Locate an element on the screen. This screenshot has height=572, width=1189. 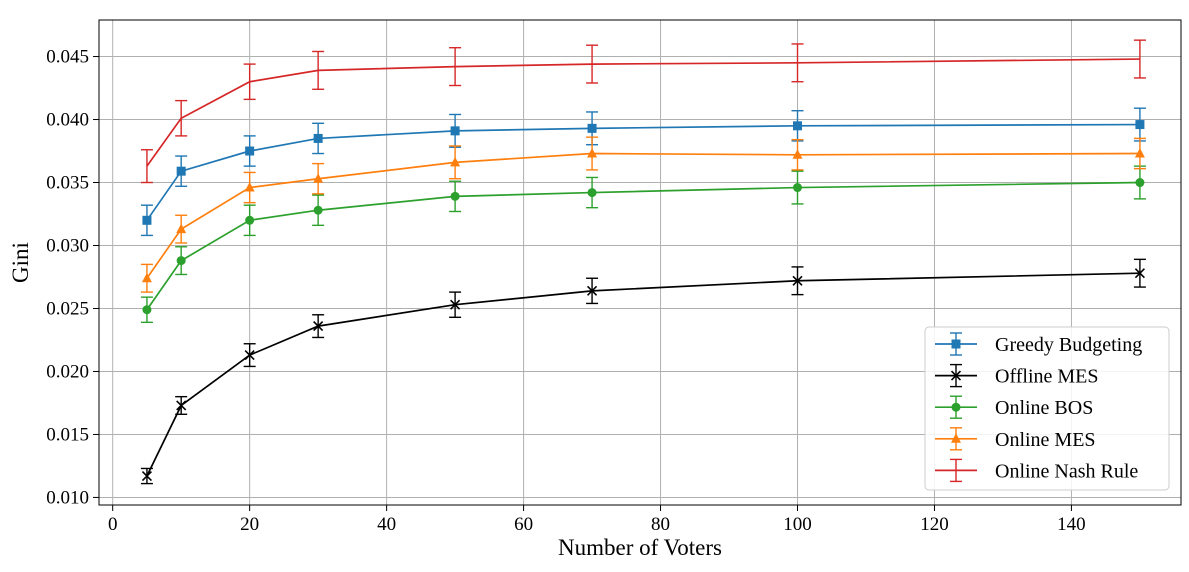
legend-label: Offline MES is located at coordinates (1047, 377).